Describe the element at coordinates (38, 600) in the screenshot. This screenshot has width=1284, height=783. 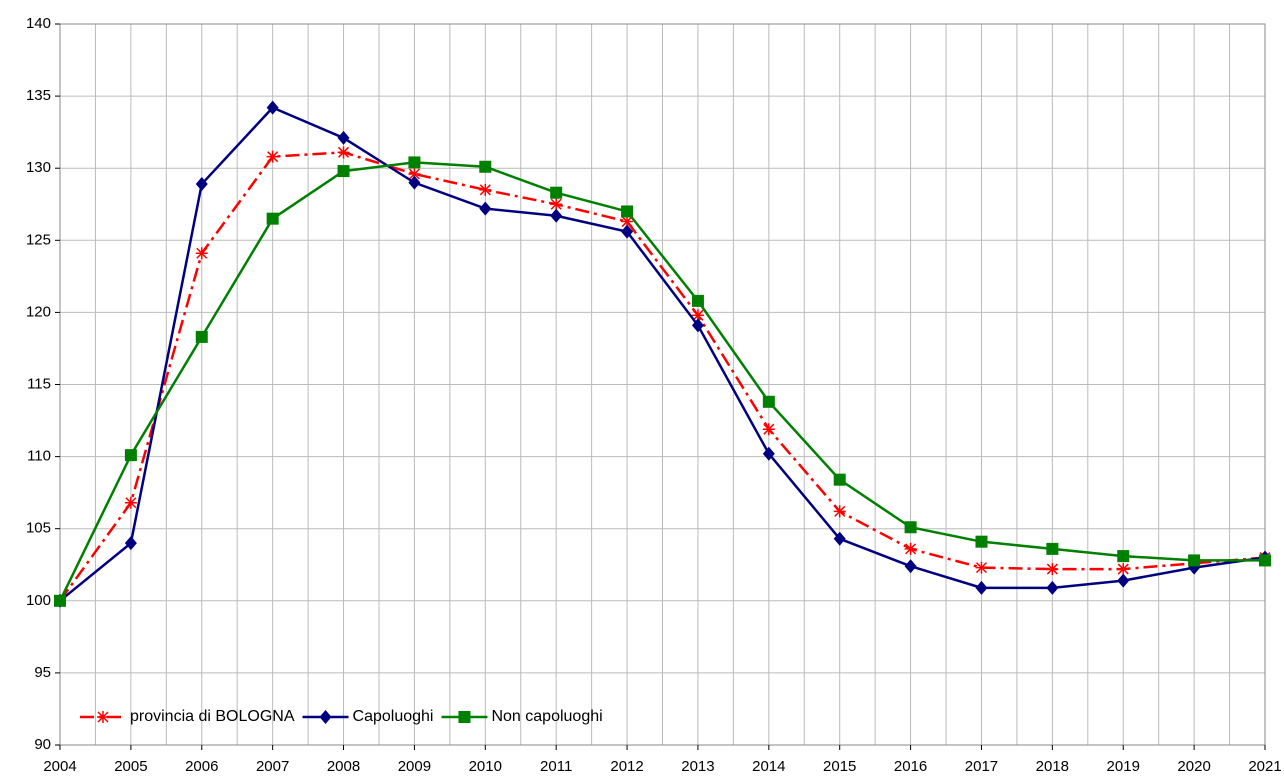
I see `y-tick-label: 100` at that location.